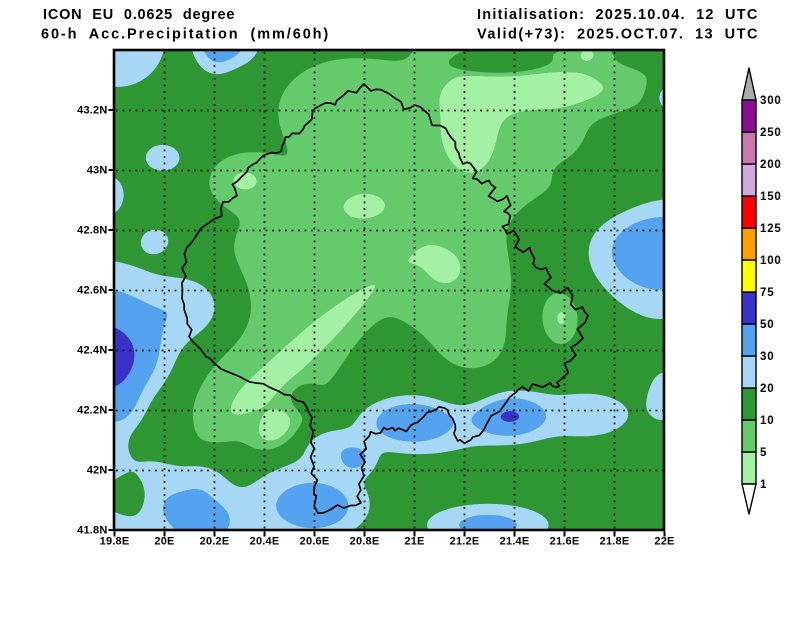 The width and height of the screenshot is (800, 623). What do you see at coordinates (115, 541) in the screenshot?
I see `svg-text: 19.8E` at bounding box center [115, 541].